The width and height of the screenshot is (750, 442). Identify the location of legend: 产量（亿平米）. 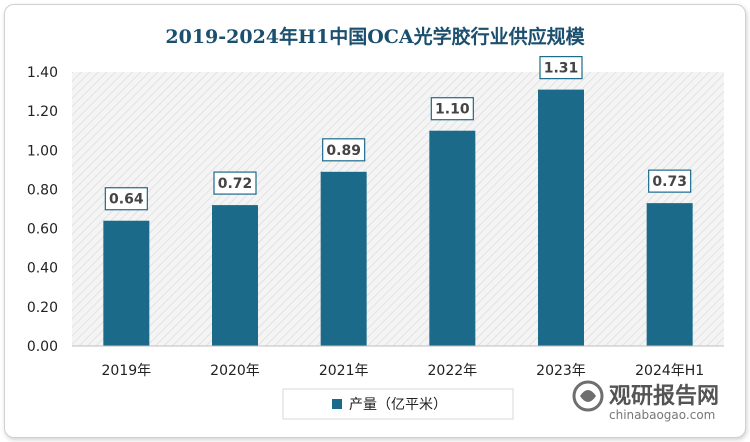
(398, 404).